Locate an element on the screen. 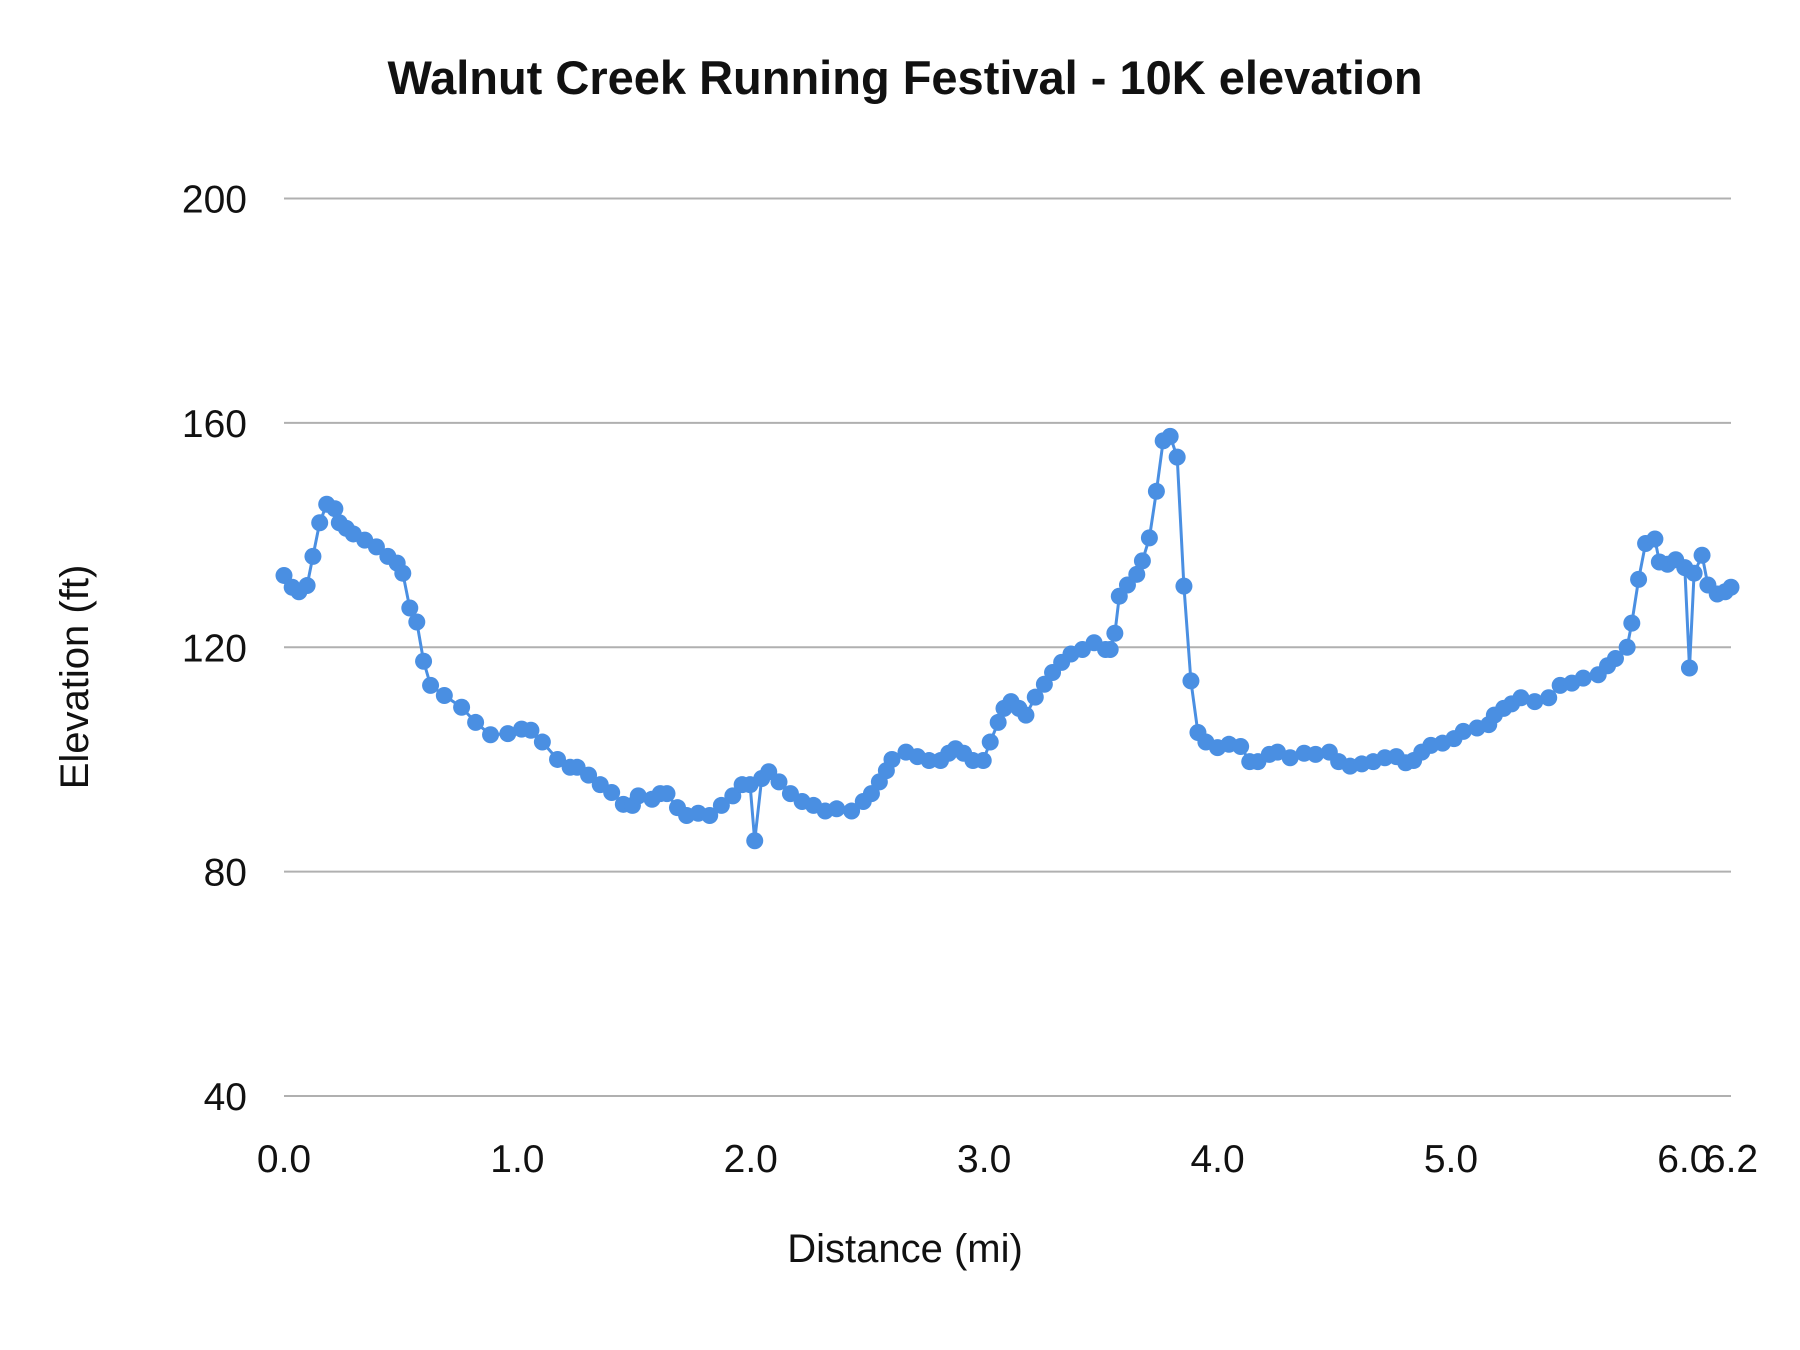 This screenshot has width=1800, height=1350. y-axis-ticks: 40 80 120 160 200 is located at coordinates (214, 649).